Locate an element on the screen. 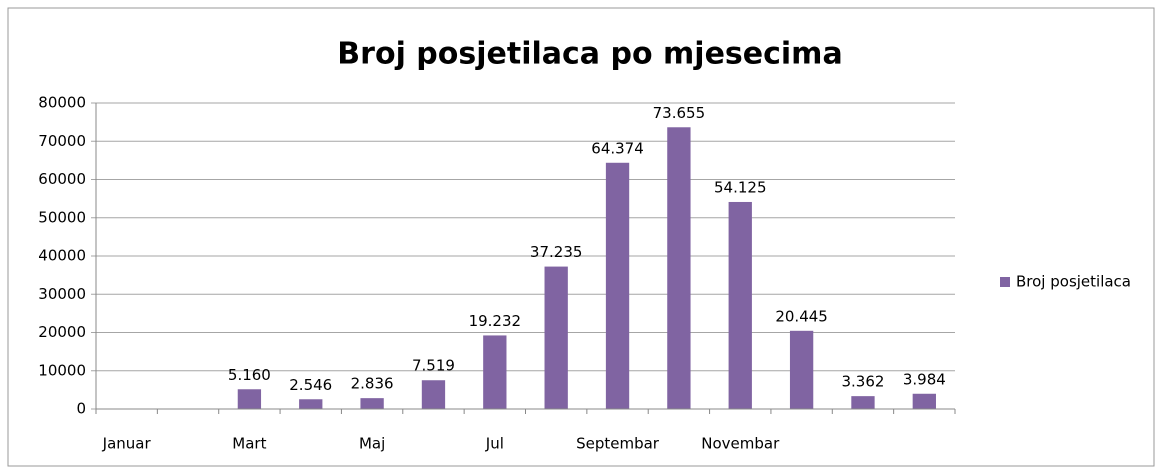 The image size is (1162, 472). x-tick-label: Mart is located at coordinates (249, 444).